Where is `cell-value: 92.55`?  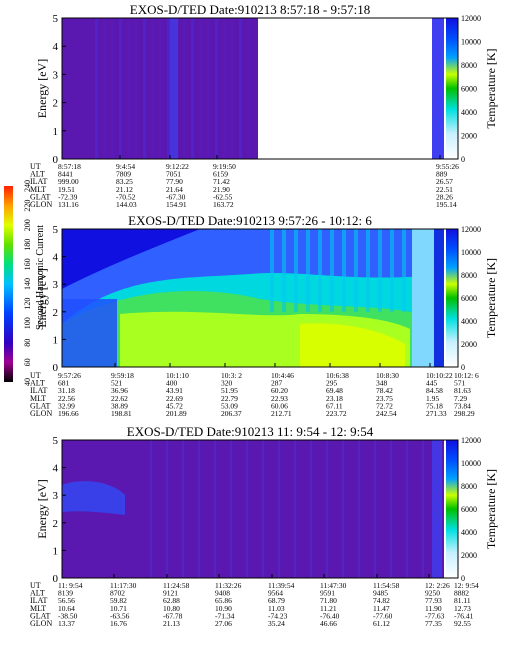
cell-value: 92.55 is located at coordinates (462, 623).